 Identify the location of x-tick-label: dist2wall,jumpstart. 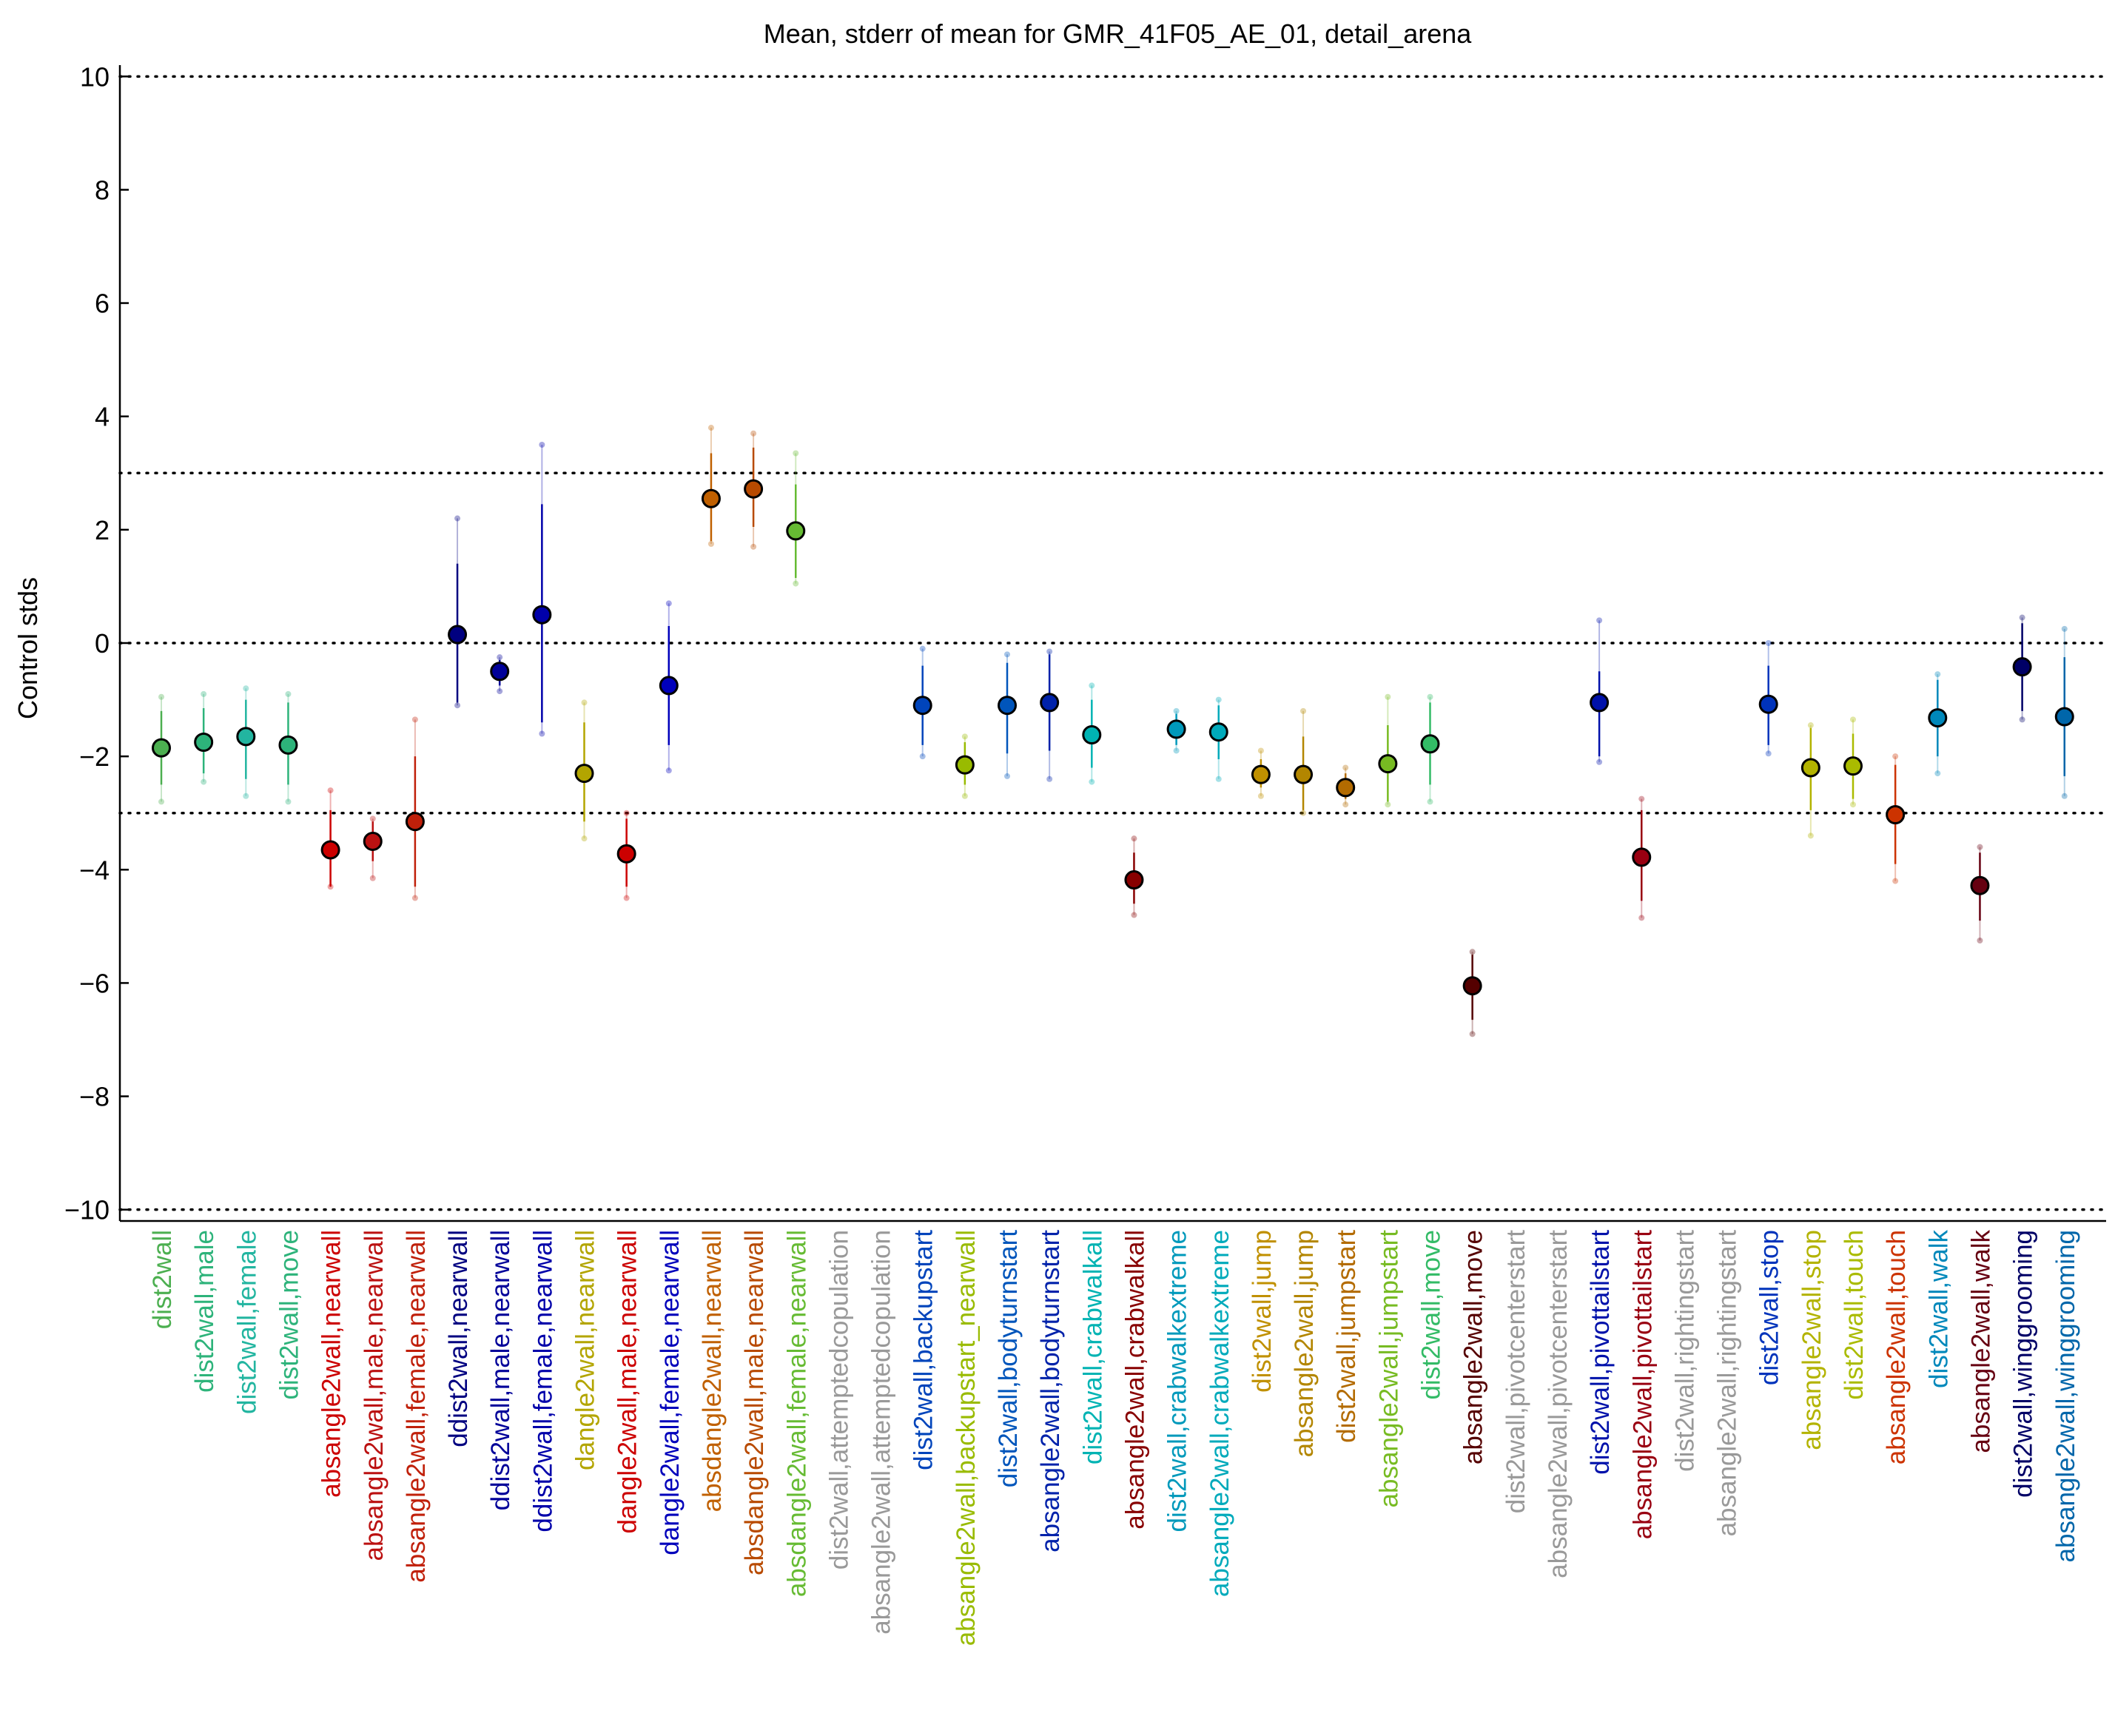
(1346, 1337).